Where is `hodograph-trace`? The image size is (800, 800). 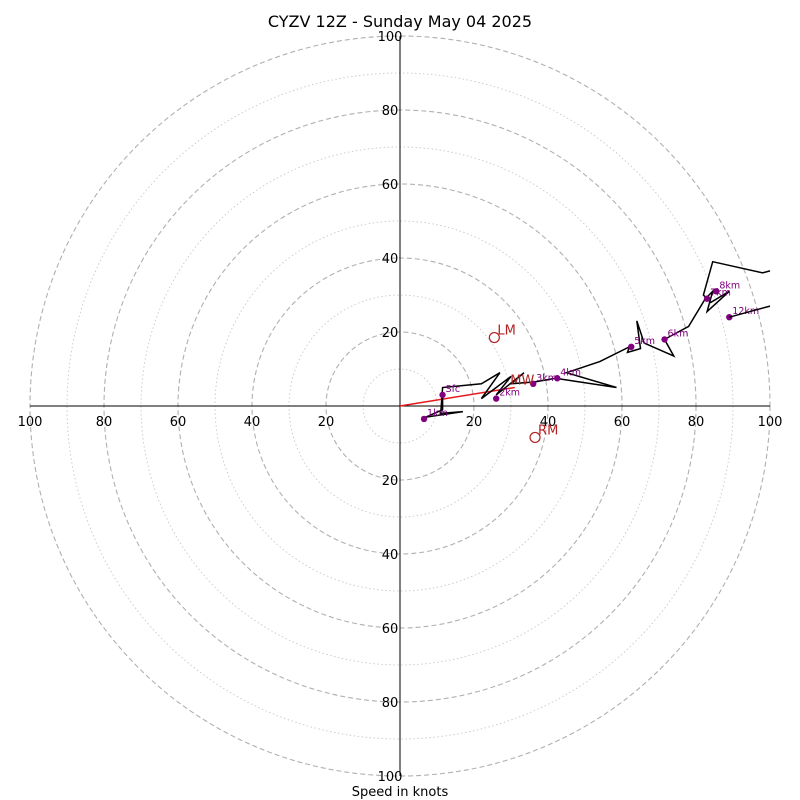
hodograph-trace is located at coordinates (598, 339).